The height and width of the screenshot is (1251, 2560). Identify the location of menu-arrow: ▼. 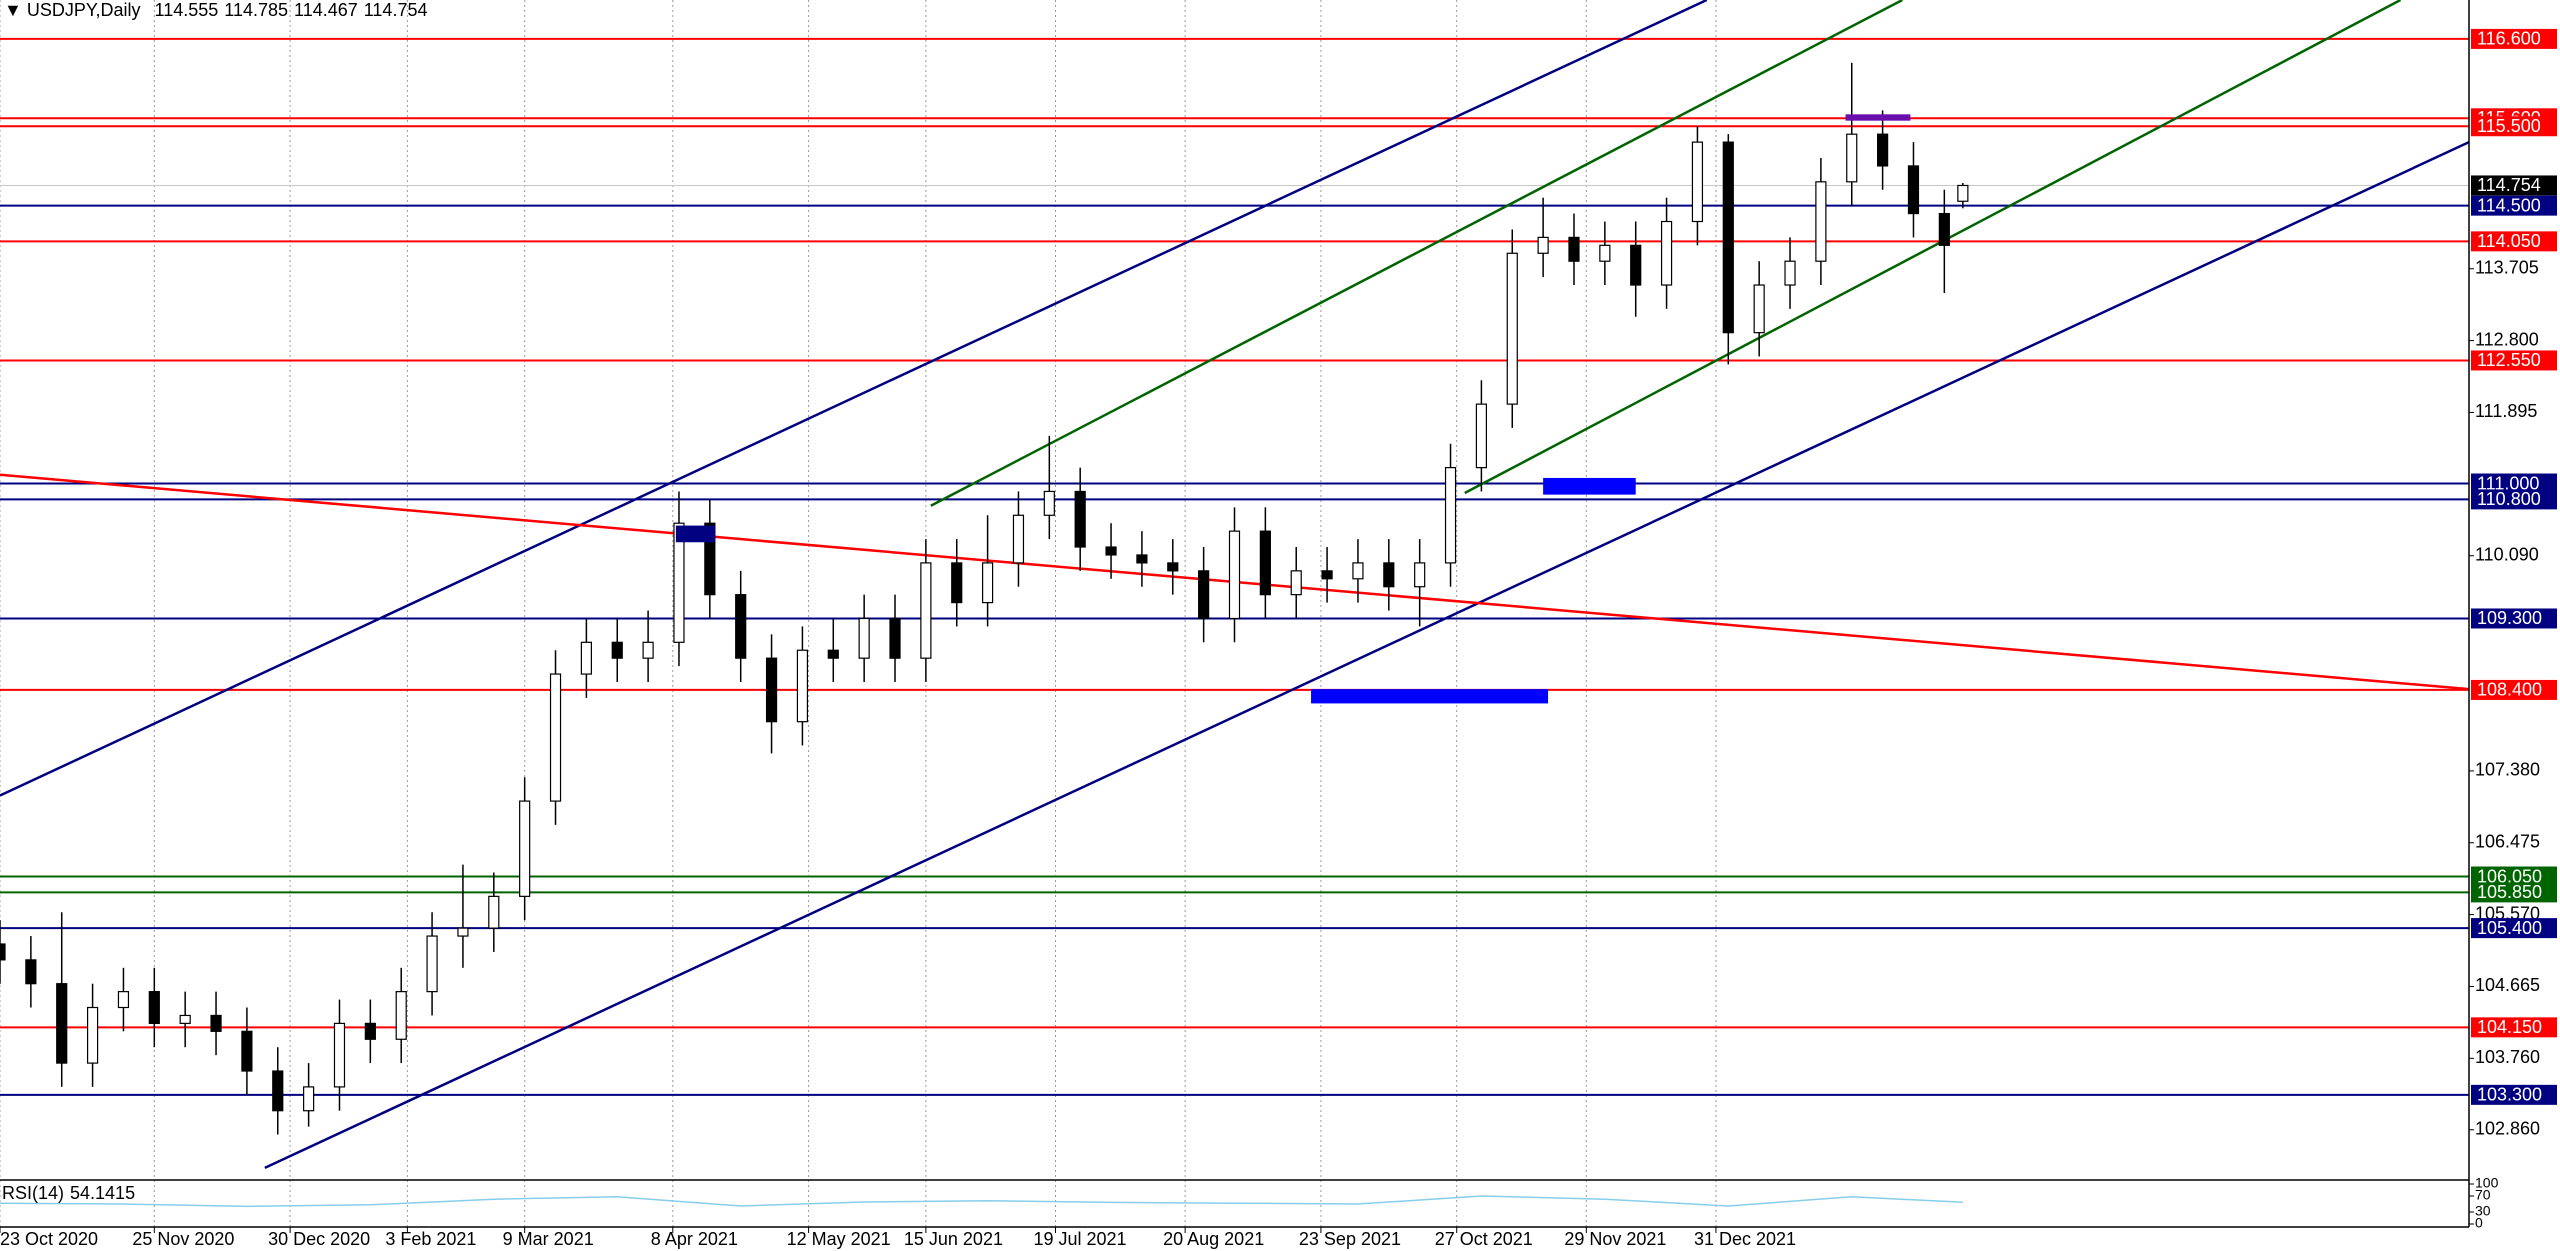
(15, 10).